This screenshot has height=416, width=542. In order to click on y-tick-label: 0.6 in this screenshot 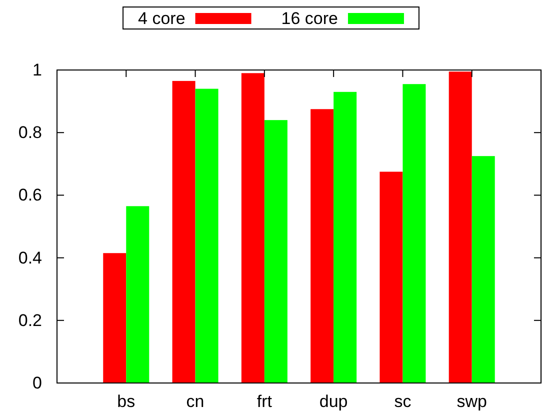, I will do `click(30, 195)`.